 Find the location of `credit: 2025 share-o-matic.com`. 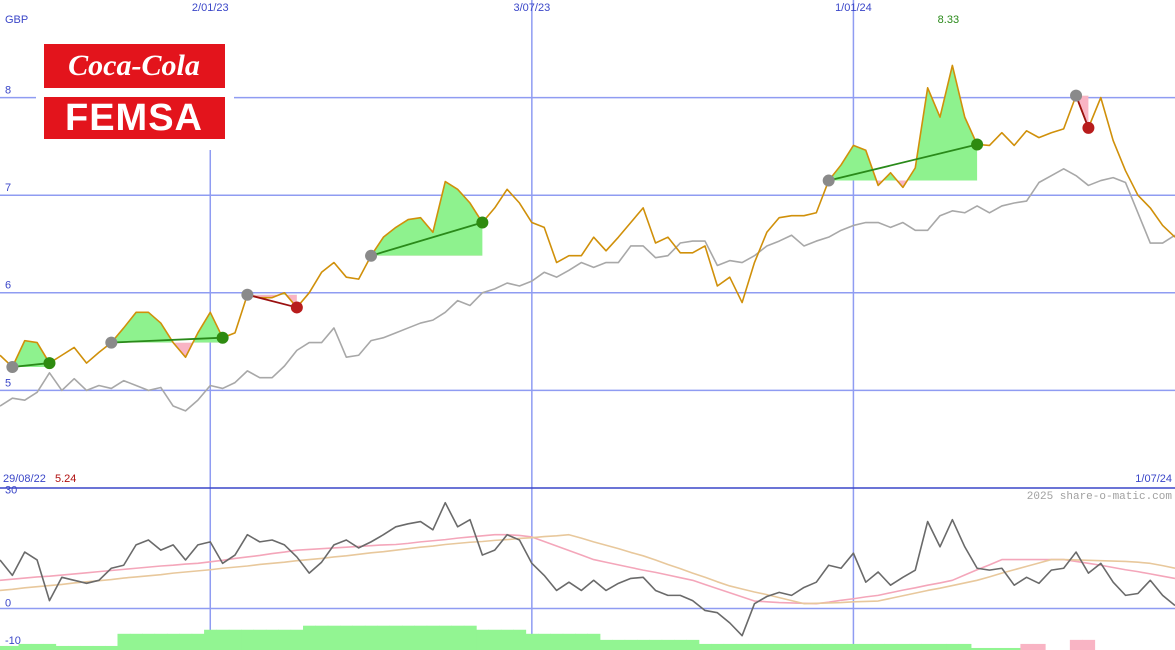

credit: 2025 share-o-matic.com is located at coordinates (1100, 497).